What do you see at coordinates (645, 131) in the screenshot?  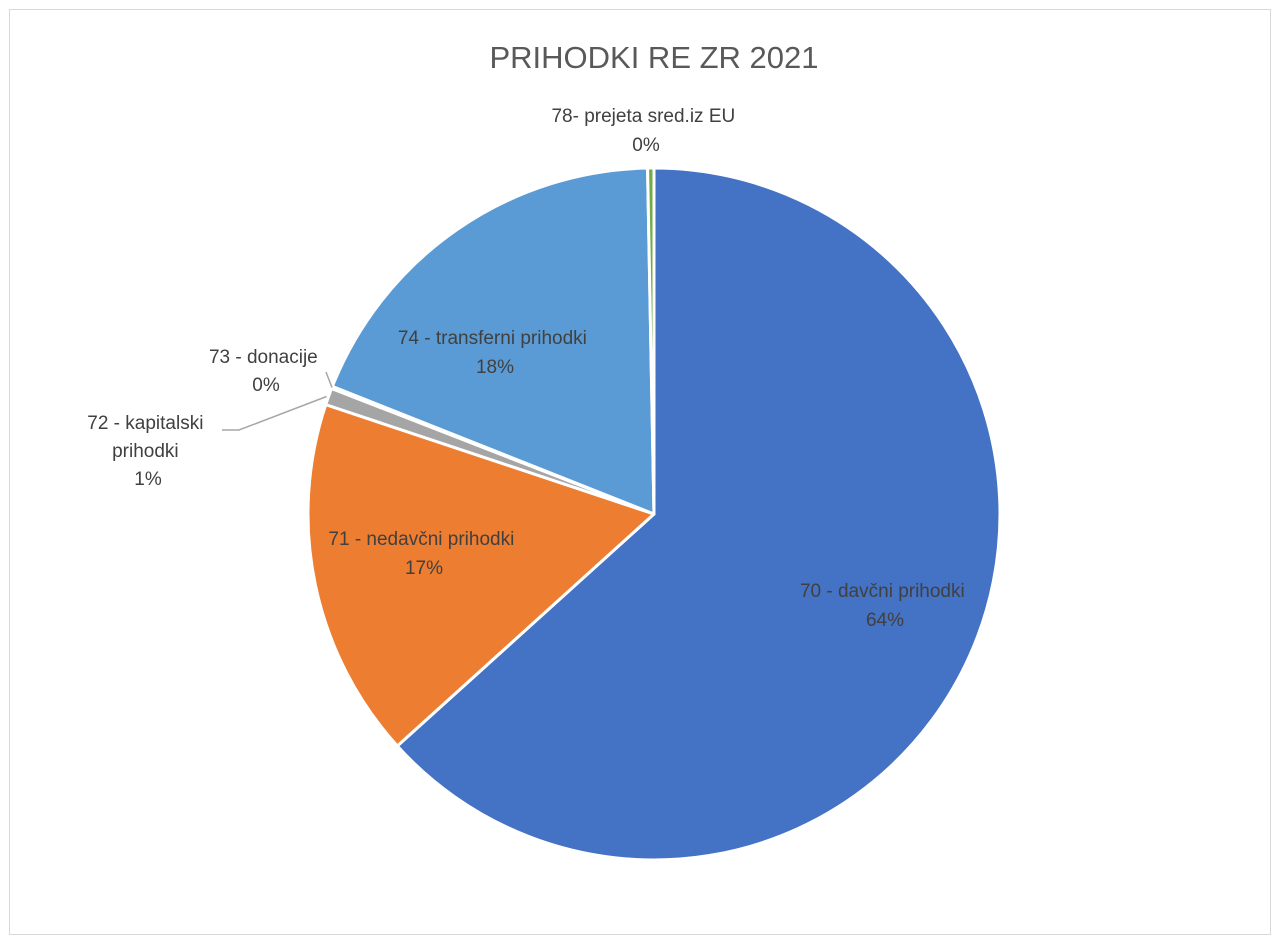 I see `slice-label-eu: 78- prejeta sred.iz EU 0%` at bounding box center [645, 131].